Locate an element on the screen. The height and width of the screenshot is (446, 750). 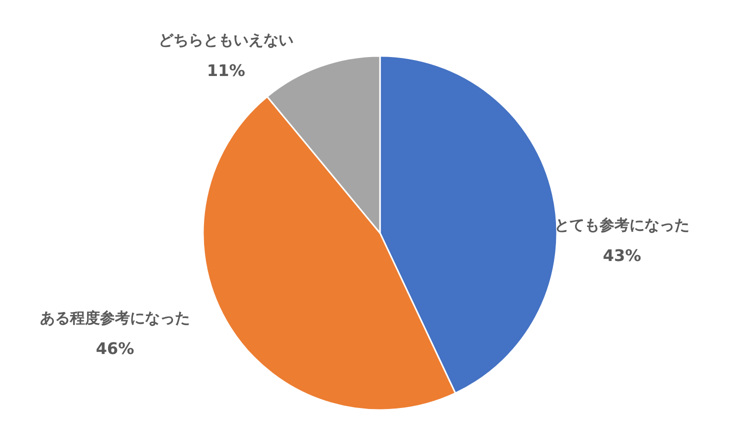
data-label: 46% is located at coordinates (115, 348).